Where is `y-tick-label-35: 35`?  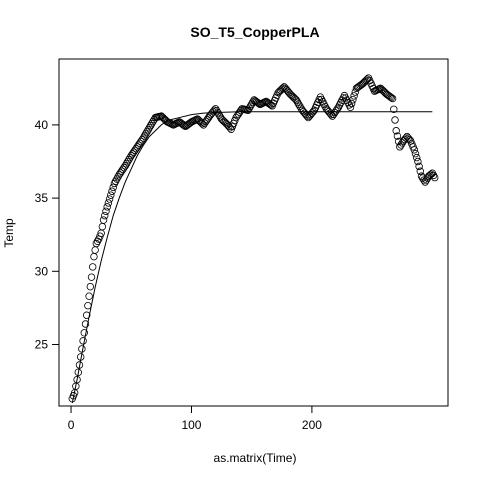
y-tick-label-35: 35 is located at coordinates (42, 198).